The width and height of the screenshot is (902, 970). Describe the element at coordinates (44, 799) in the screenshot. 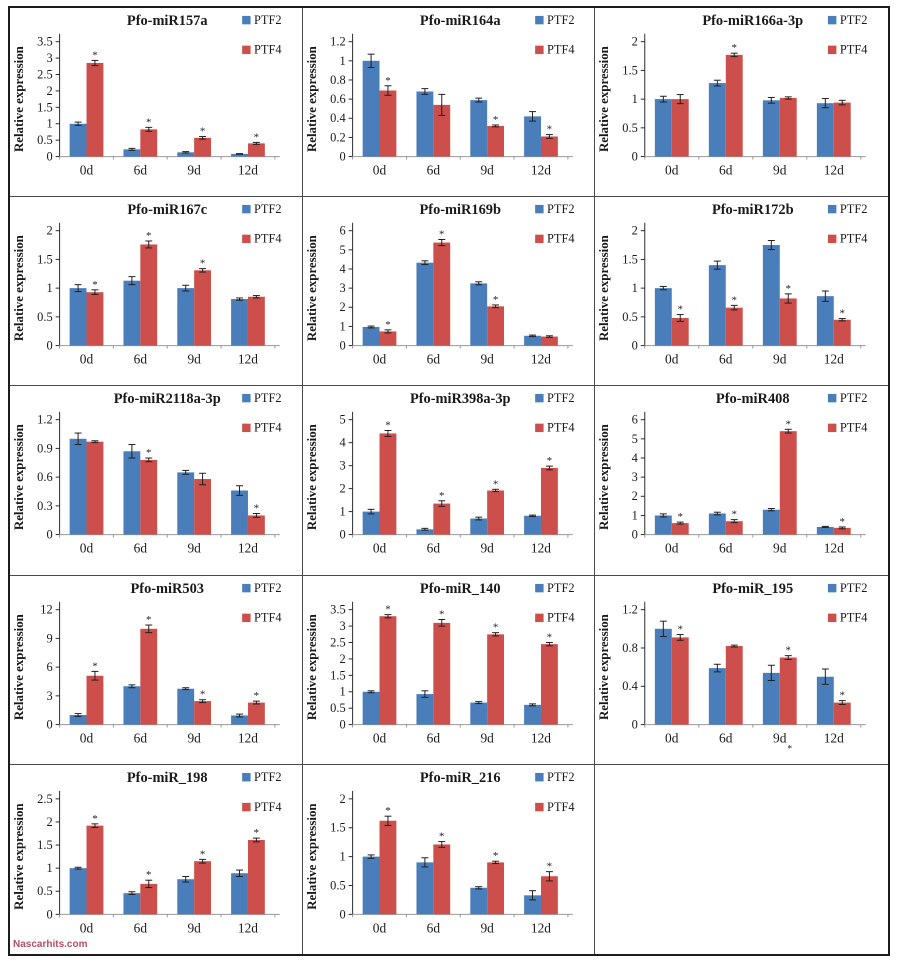

I see `y-tick-label: 2.5` at that location.